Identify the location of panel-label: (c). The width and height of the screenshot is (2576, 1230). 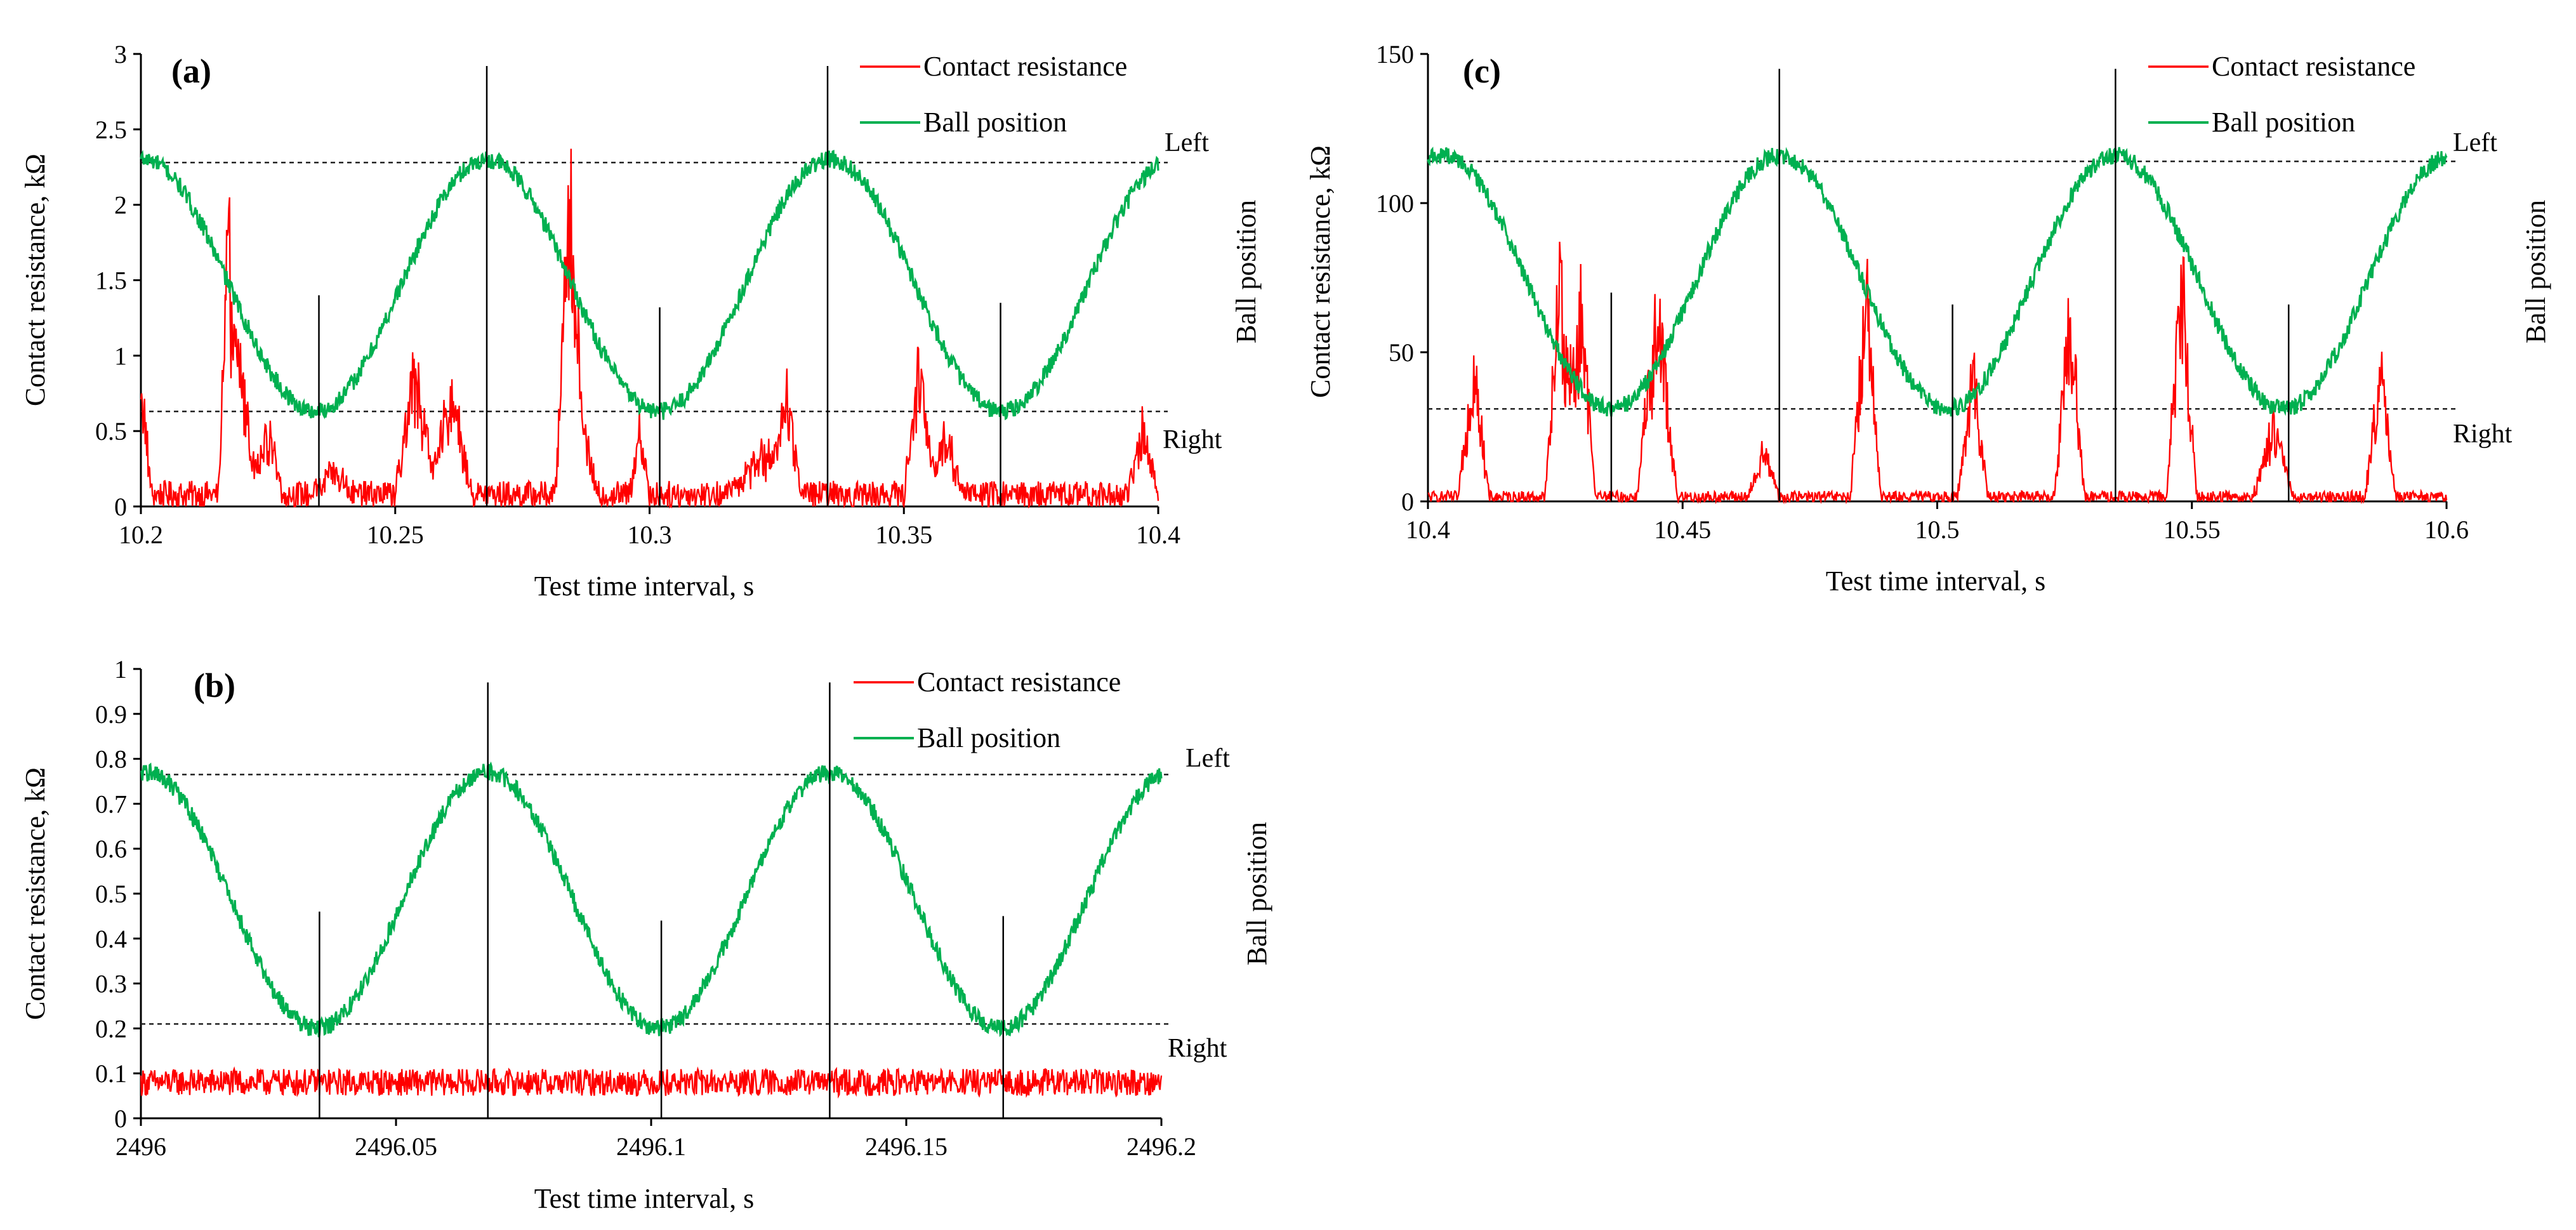
(1482, 71).